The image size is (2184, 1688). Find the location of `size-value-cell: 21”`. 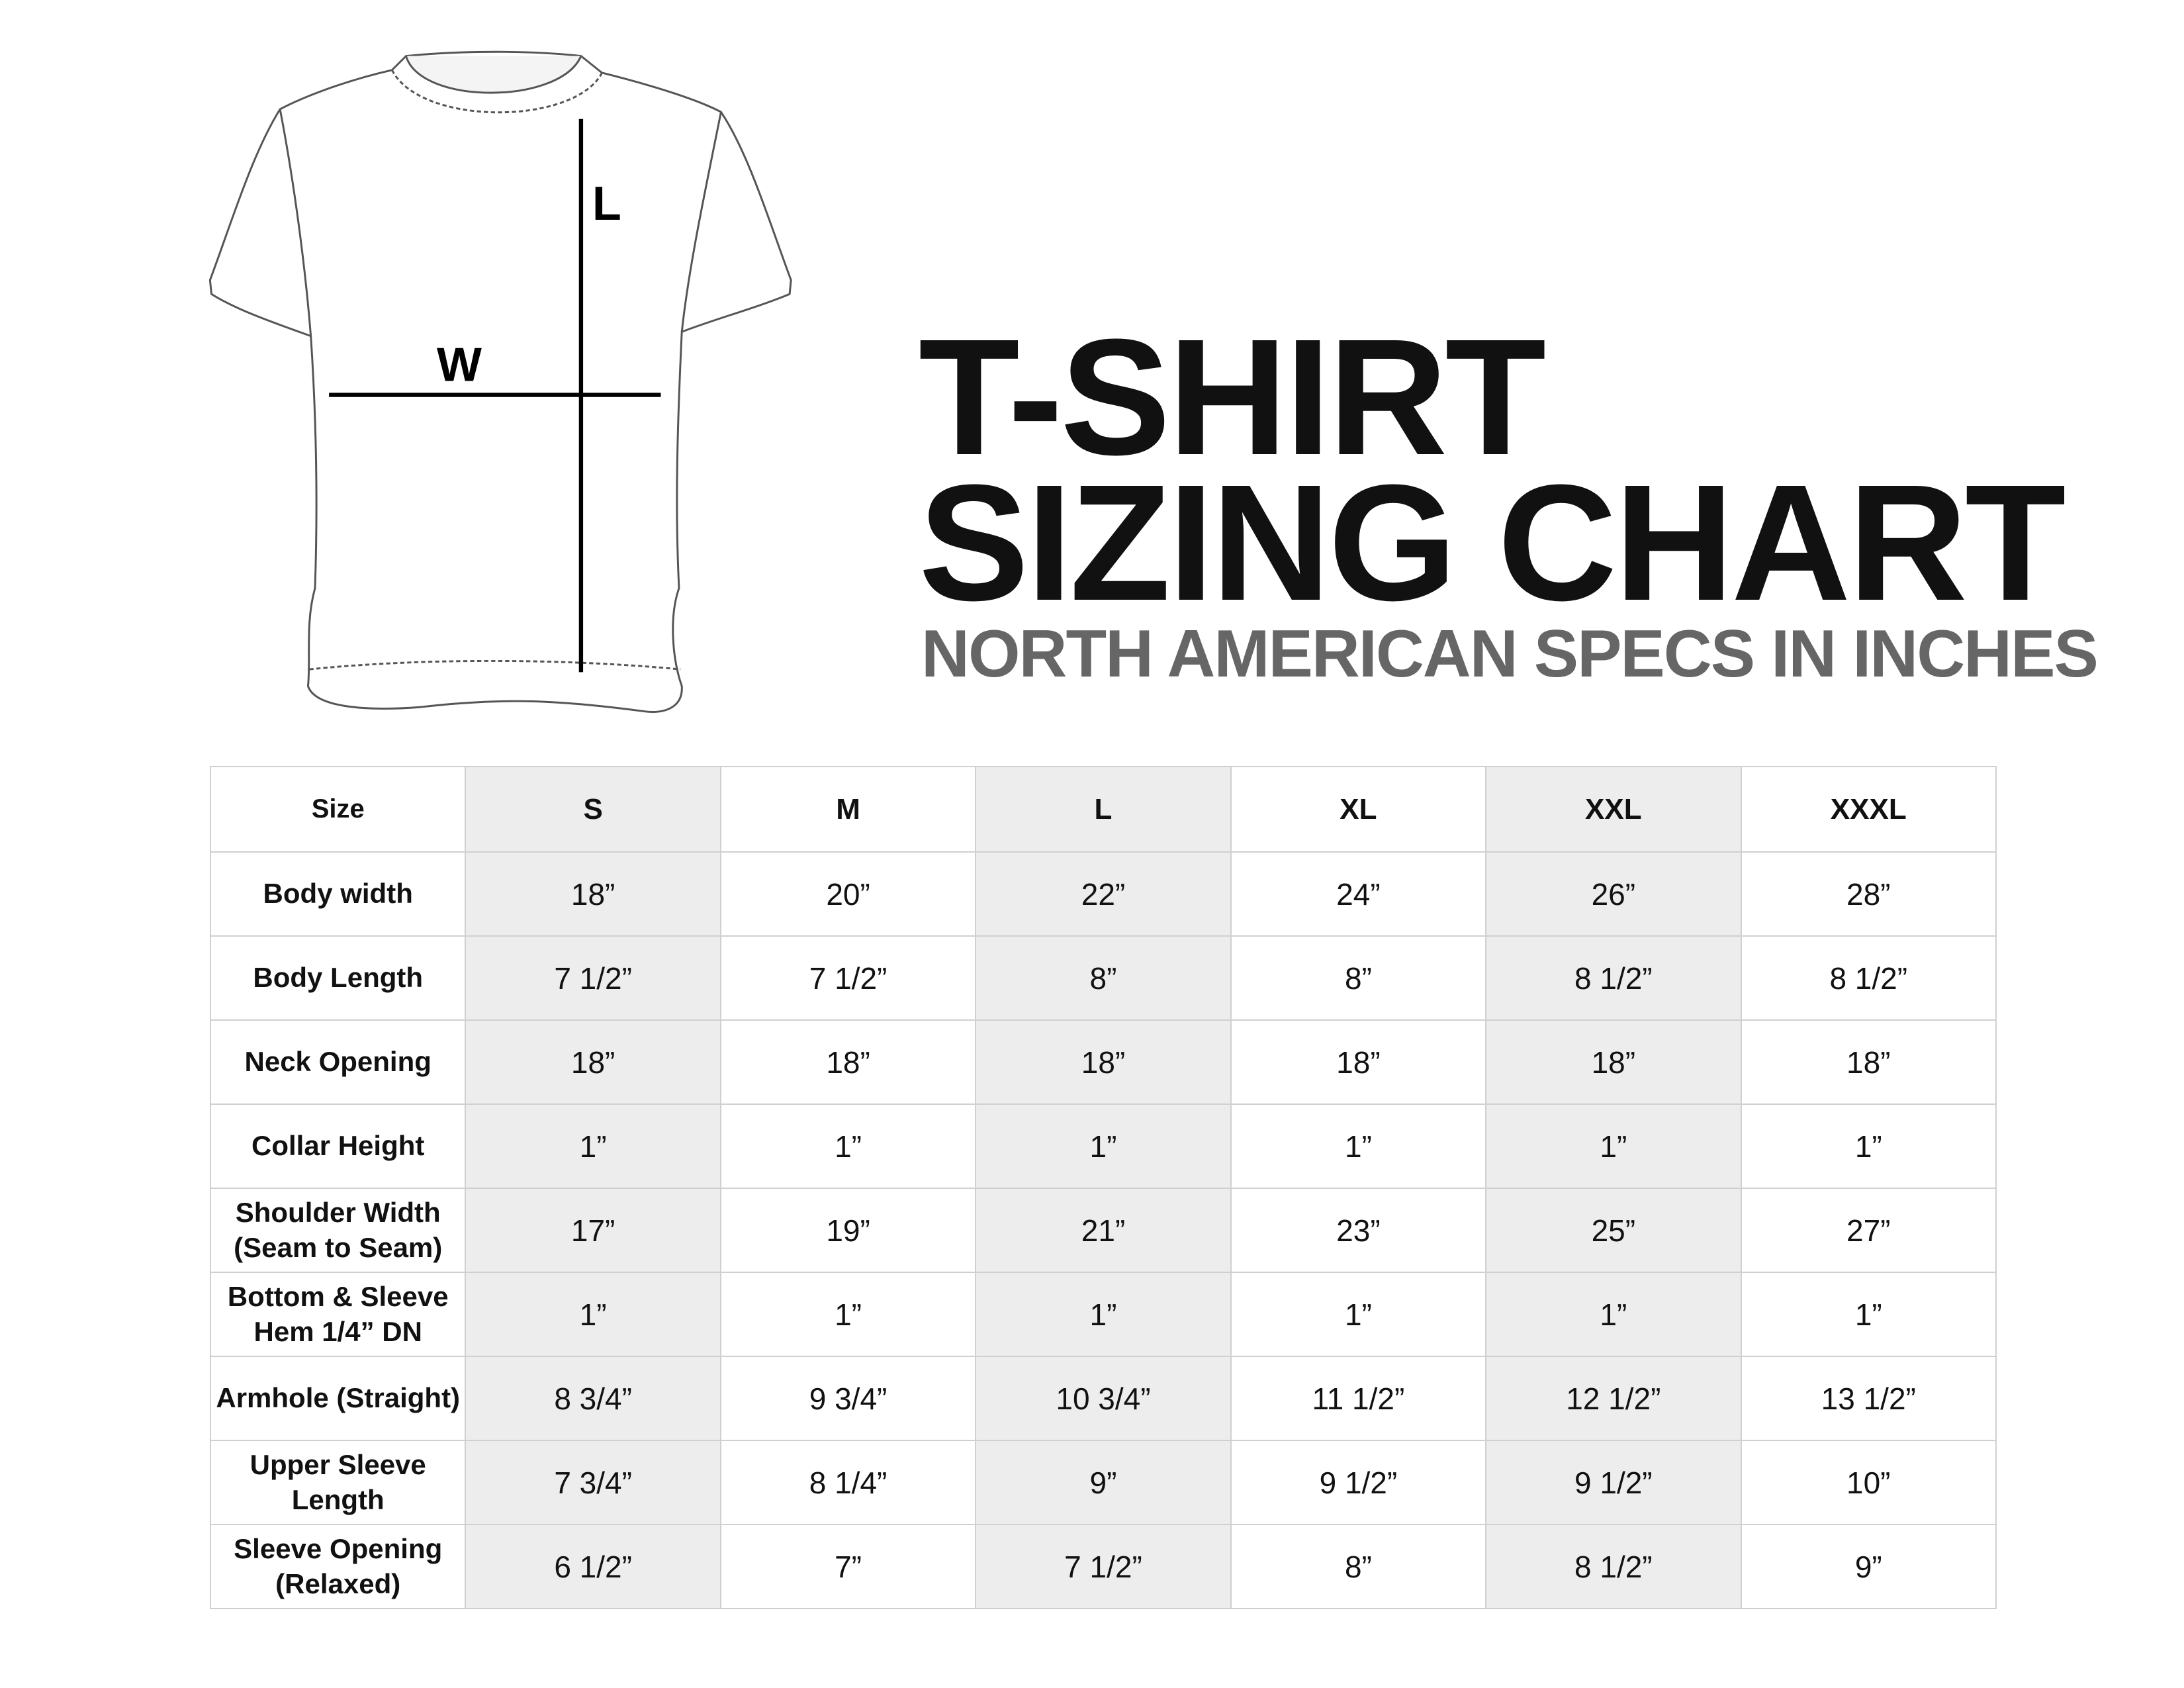

size-value-cell: 21” is located at coordinates (1103, 1230).